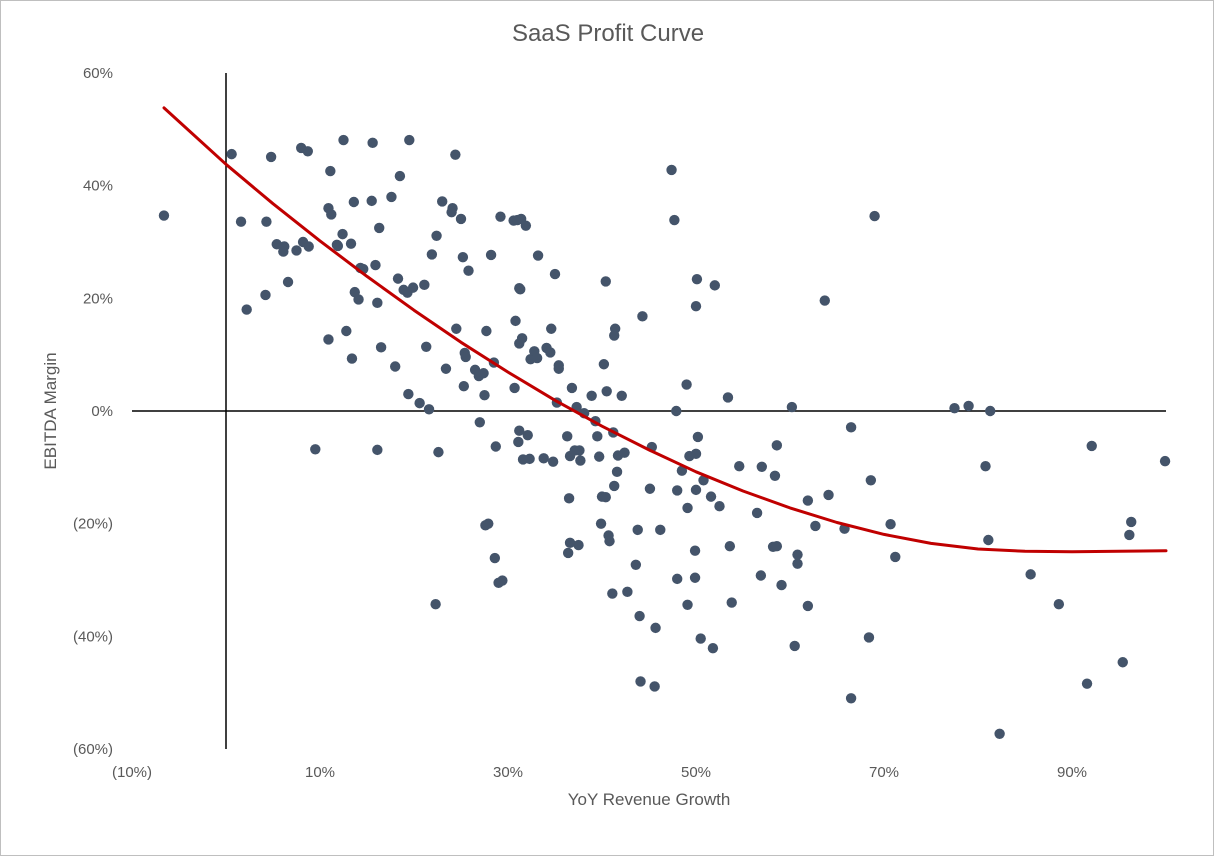  I want to click on y-tick-label: (60%), so click(93, 749).